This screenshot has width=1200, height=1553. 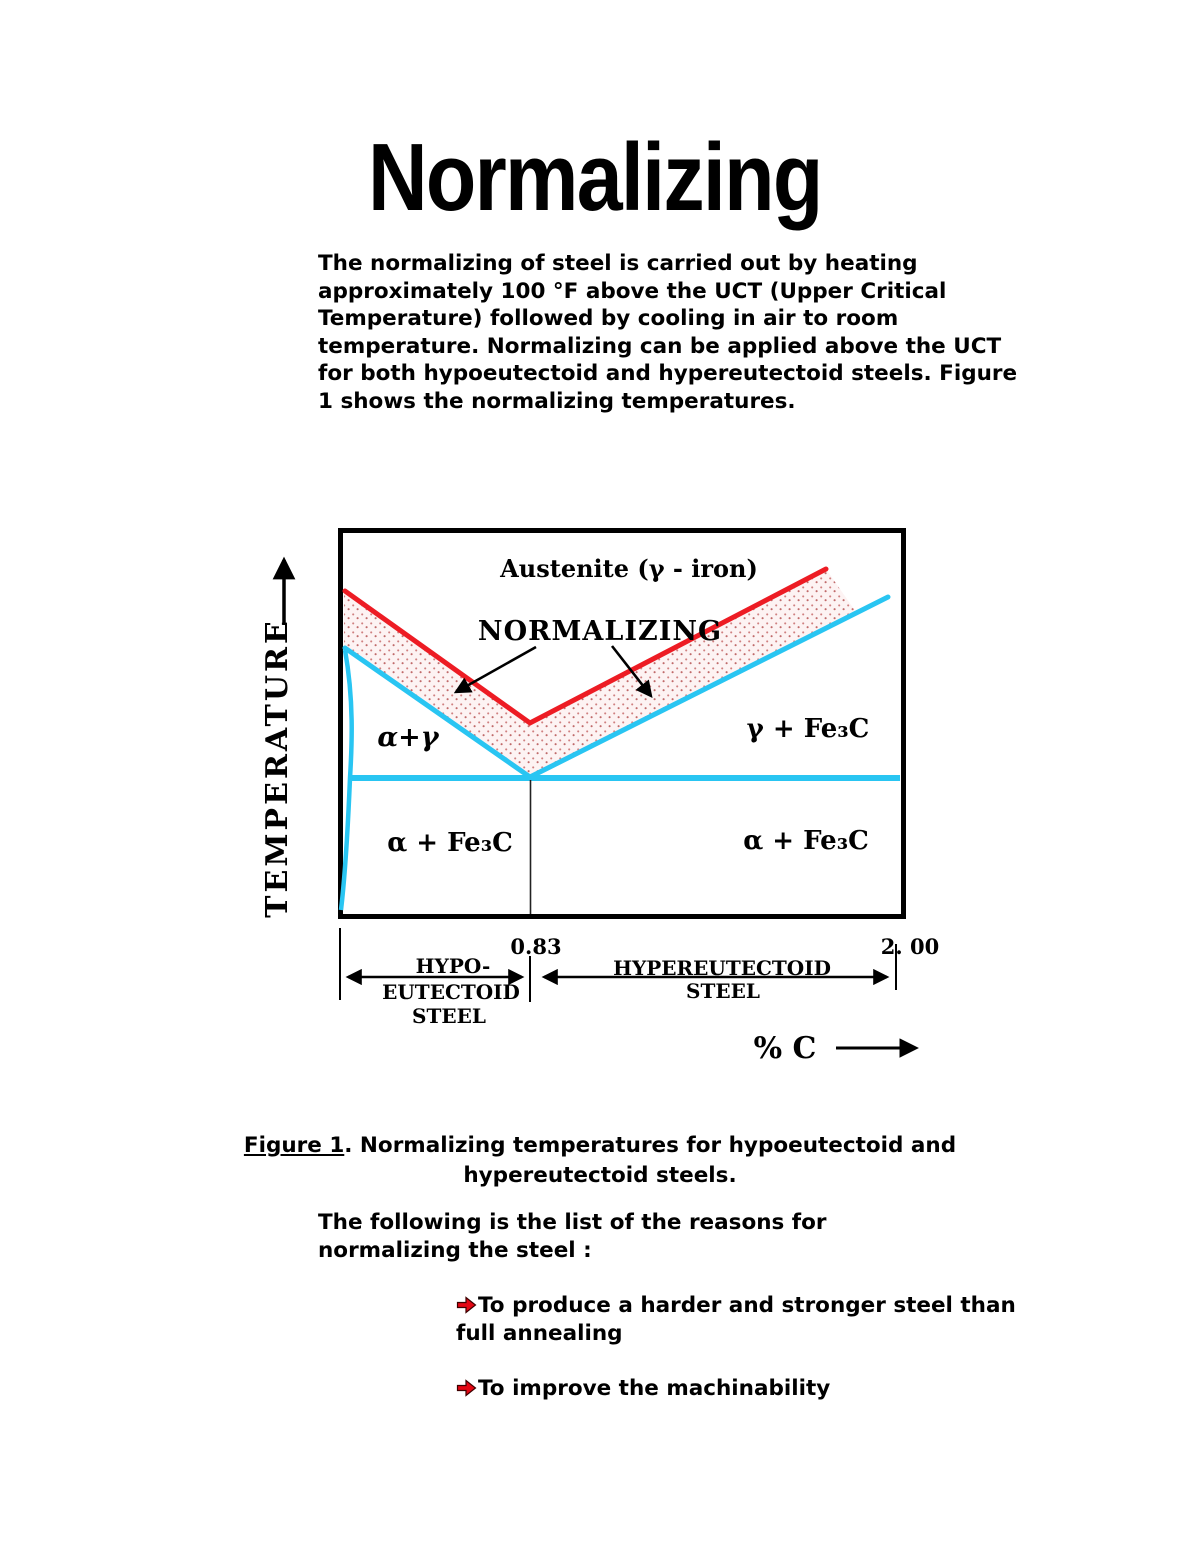 I want to click on gamma-fe3c-region-label: γ + Fe₃C, so click(x=808, y=729).